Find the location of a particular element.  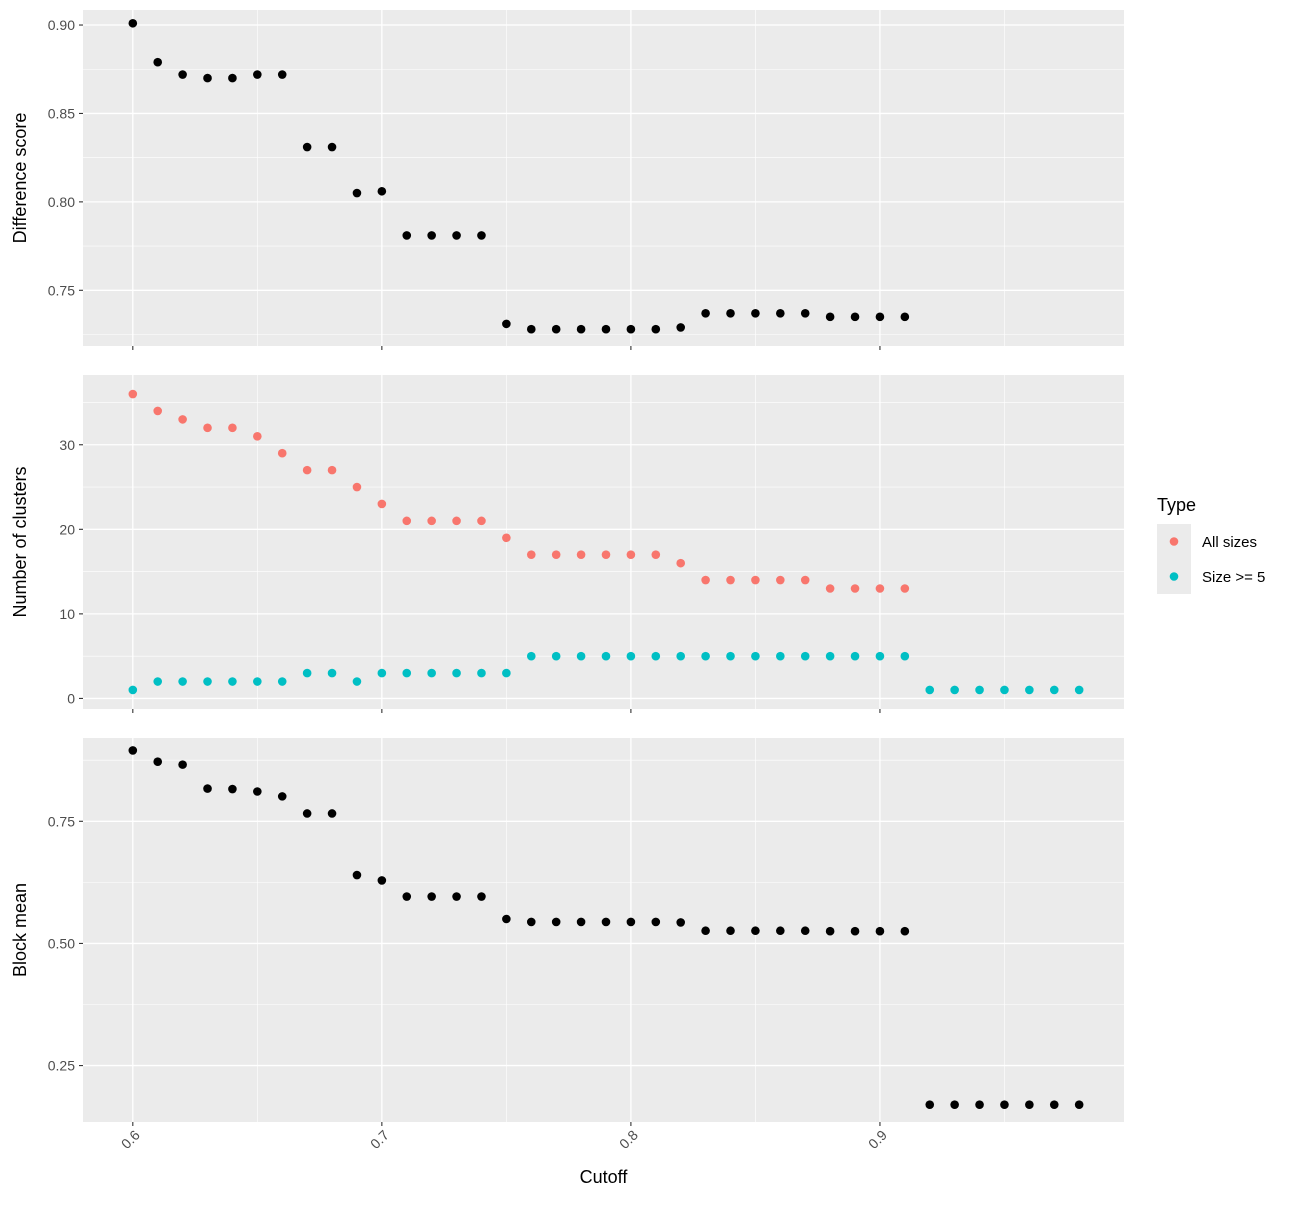

y-tick-label: 10 is located at coordinates (67, 614).